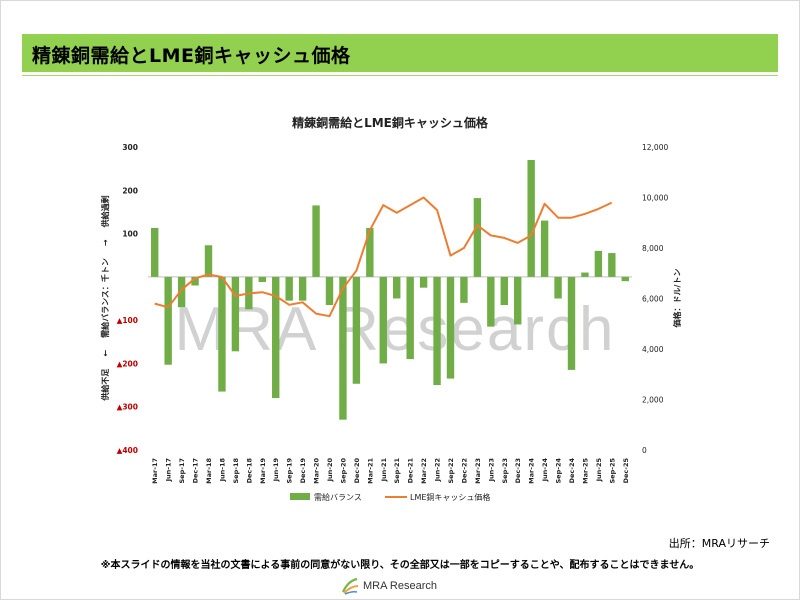 The image size is (800, 600). I want to click on logo-icon, so click(350, 586).